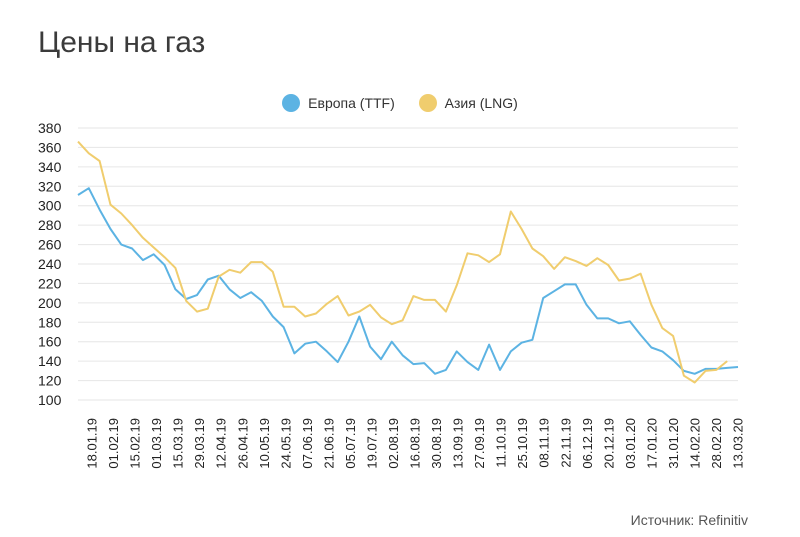  I want to click on x-tick-label-15: 16.08.19, so click(415, 443).